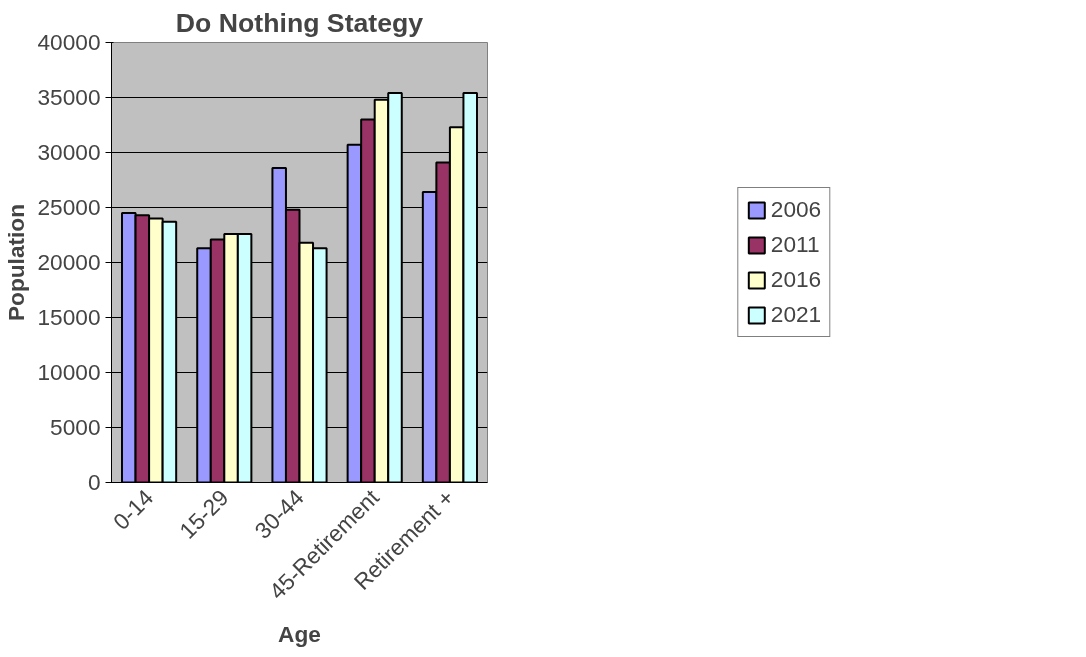 This screenshot has height=657, width=1086. What do you see at coordinates (69, 152) in the screenshot?
I see `y-tick-label: 30000` at bounding box center [69, 152].